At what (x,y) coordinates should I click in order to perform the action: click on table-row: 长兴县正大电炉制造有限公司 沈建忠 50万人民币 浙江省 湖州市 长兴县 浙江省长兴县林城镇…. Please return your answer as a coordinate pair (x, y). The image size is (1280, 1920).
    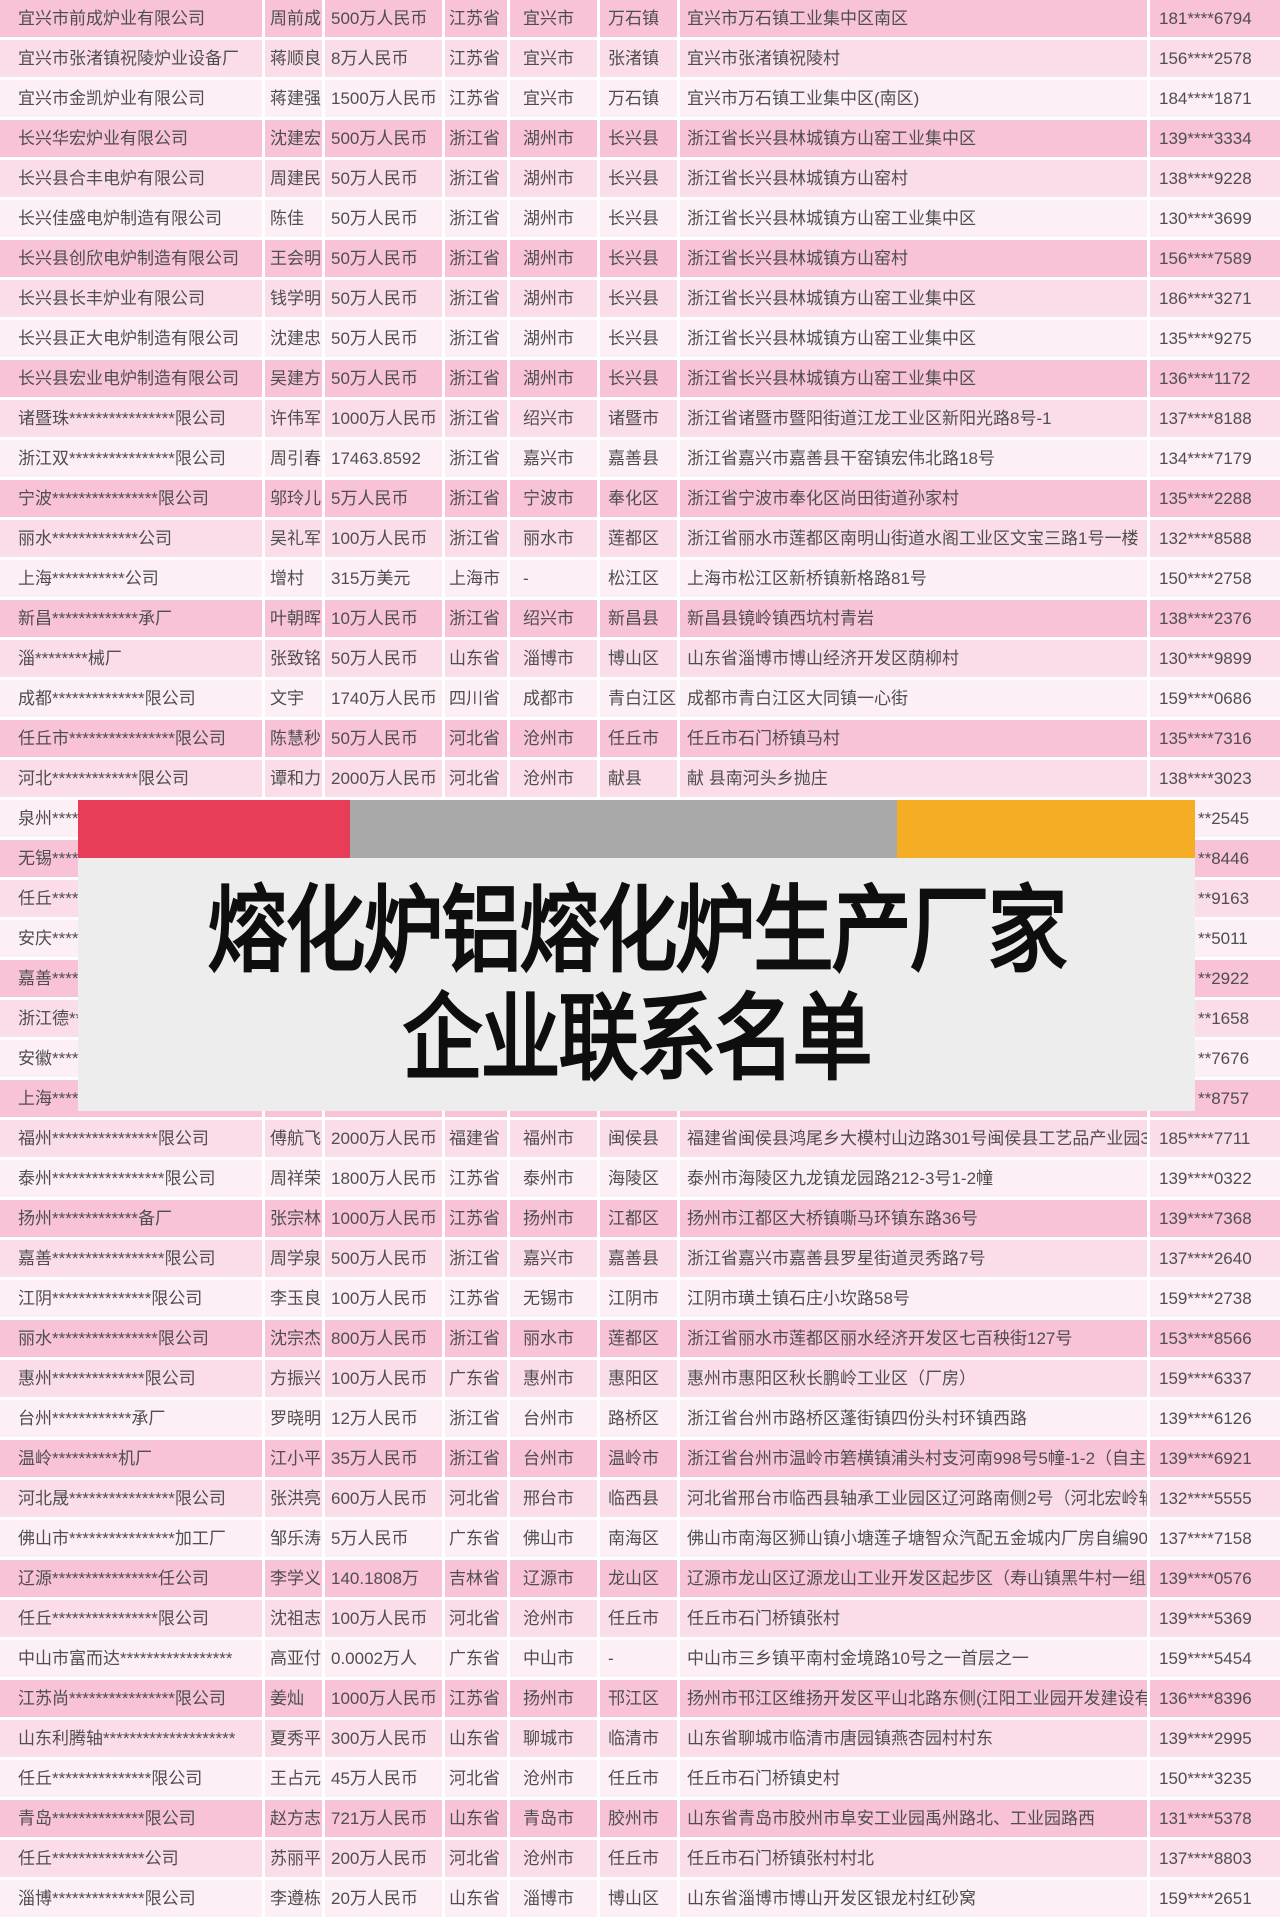
    Looking at the image, I should click on (640, 340).